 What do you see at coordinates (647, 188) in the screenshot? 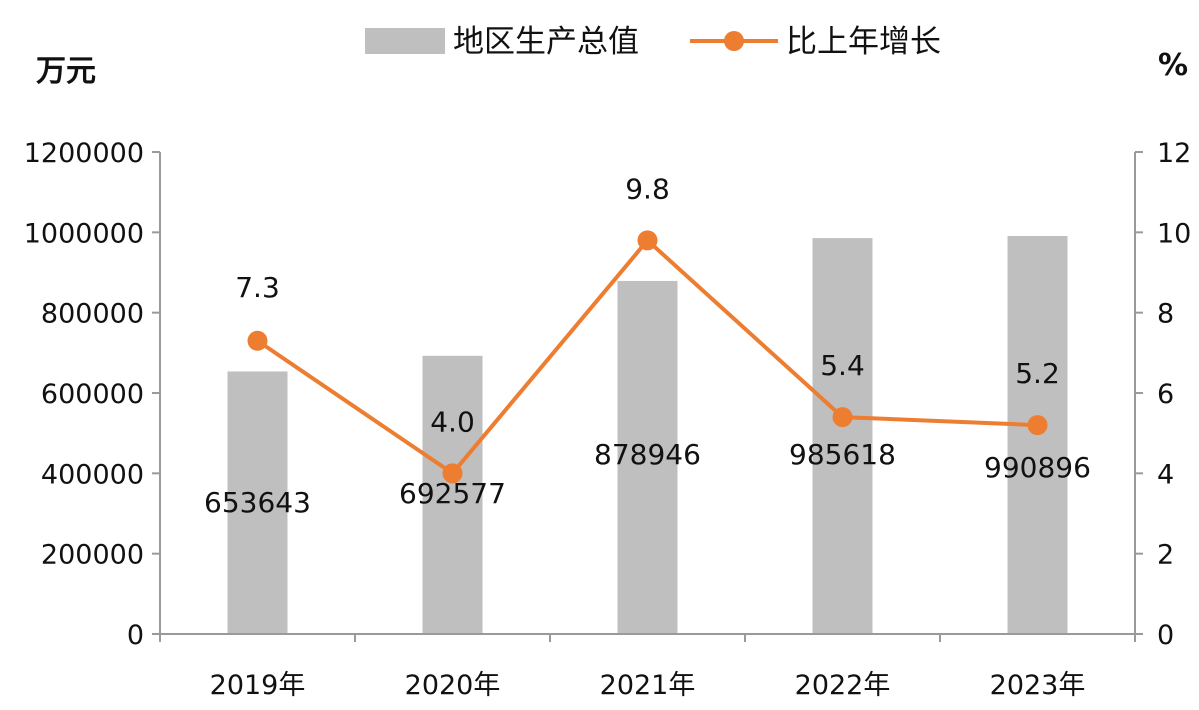
I see `growth-value-label: 9.8` at bounding box center [647, 188].